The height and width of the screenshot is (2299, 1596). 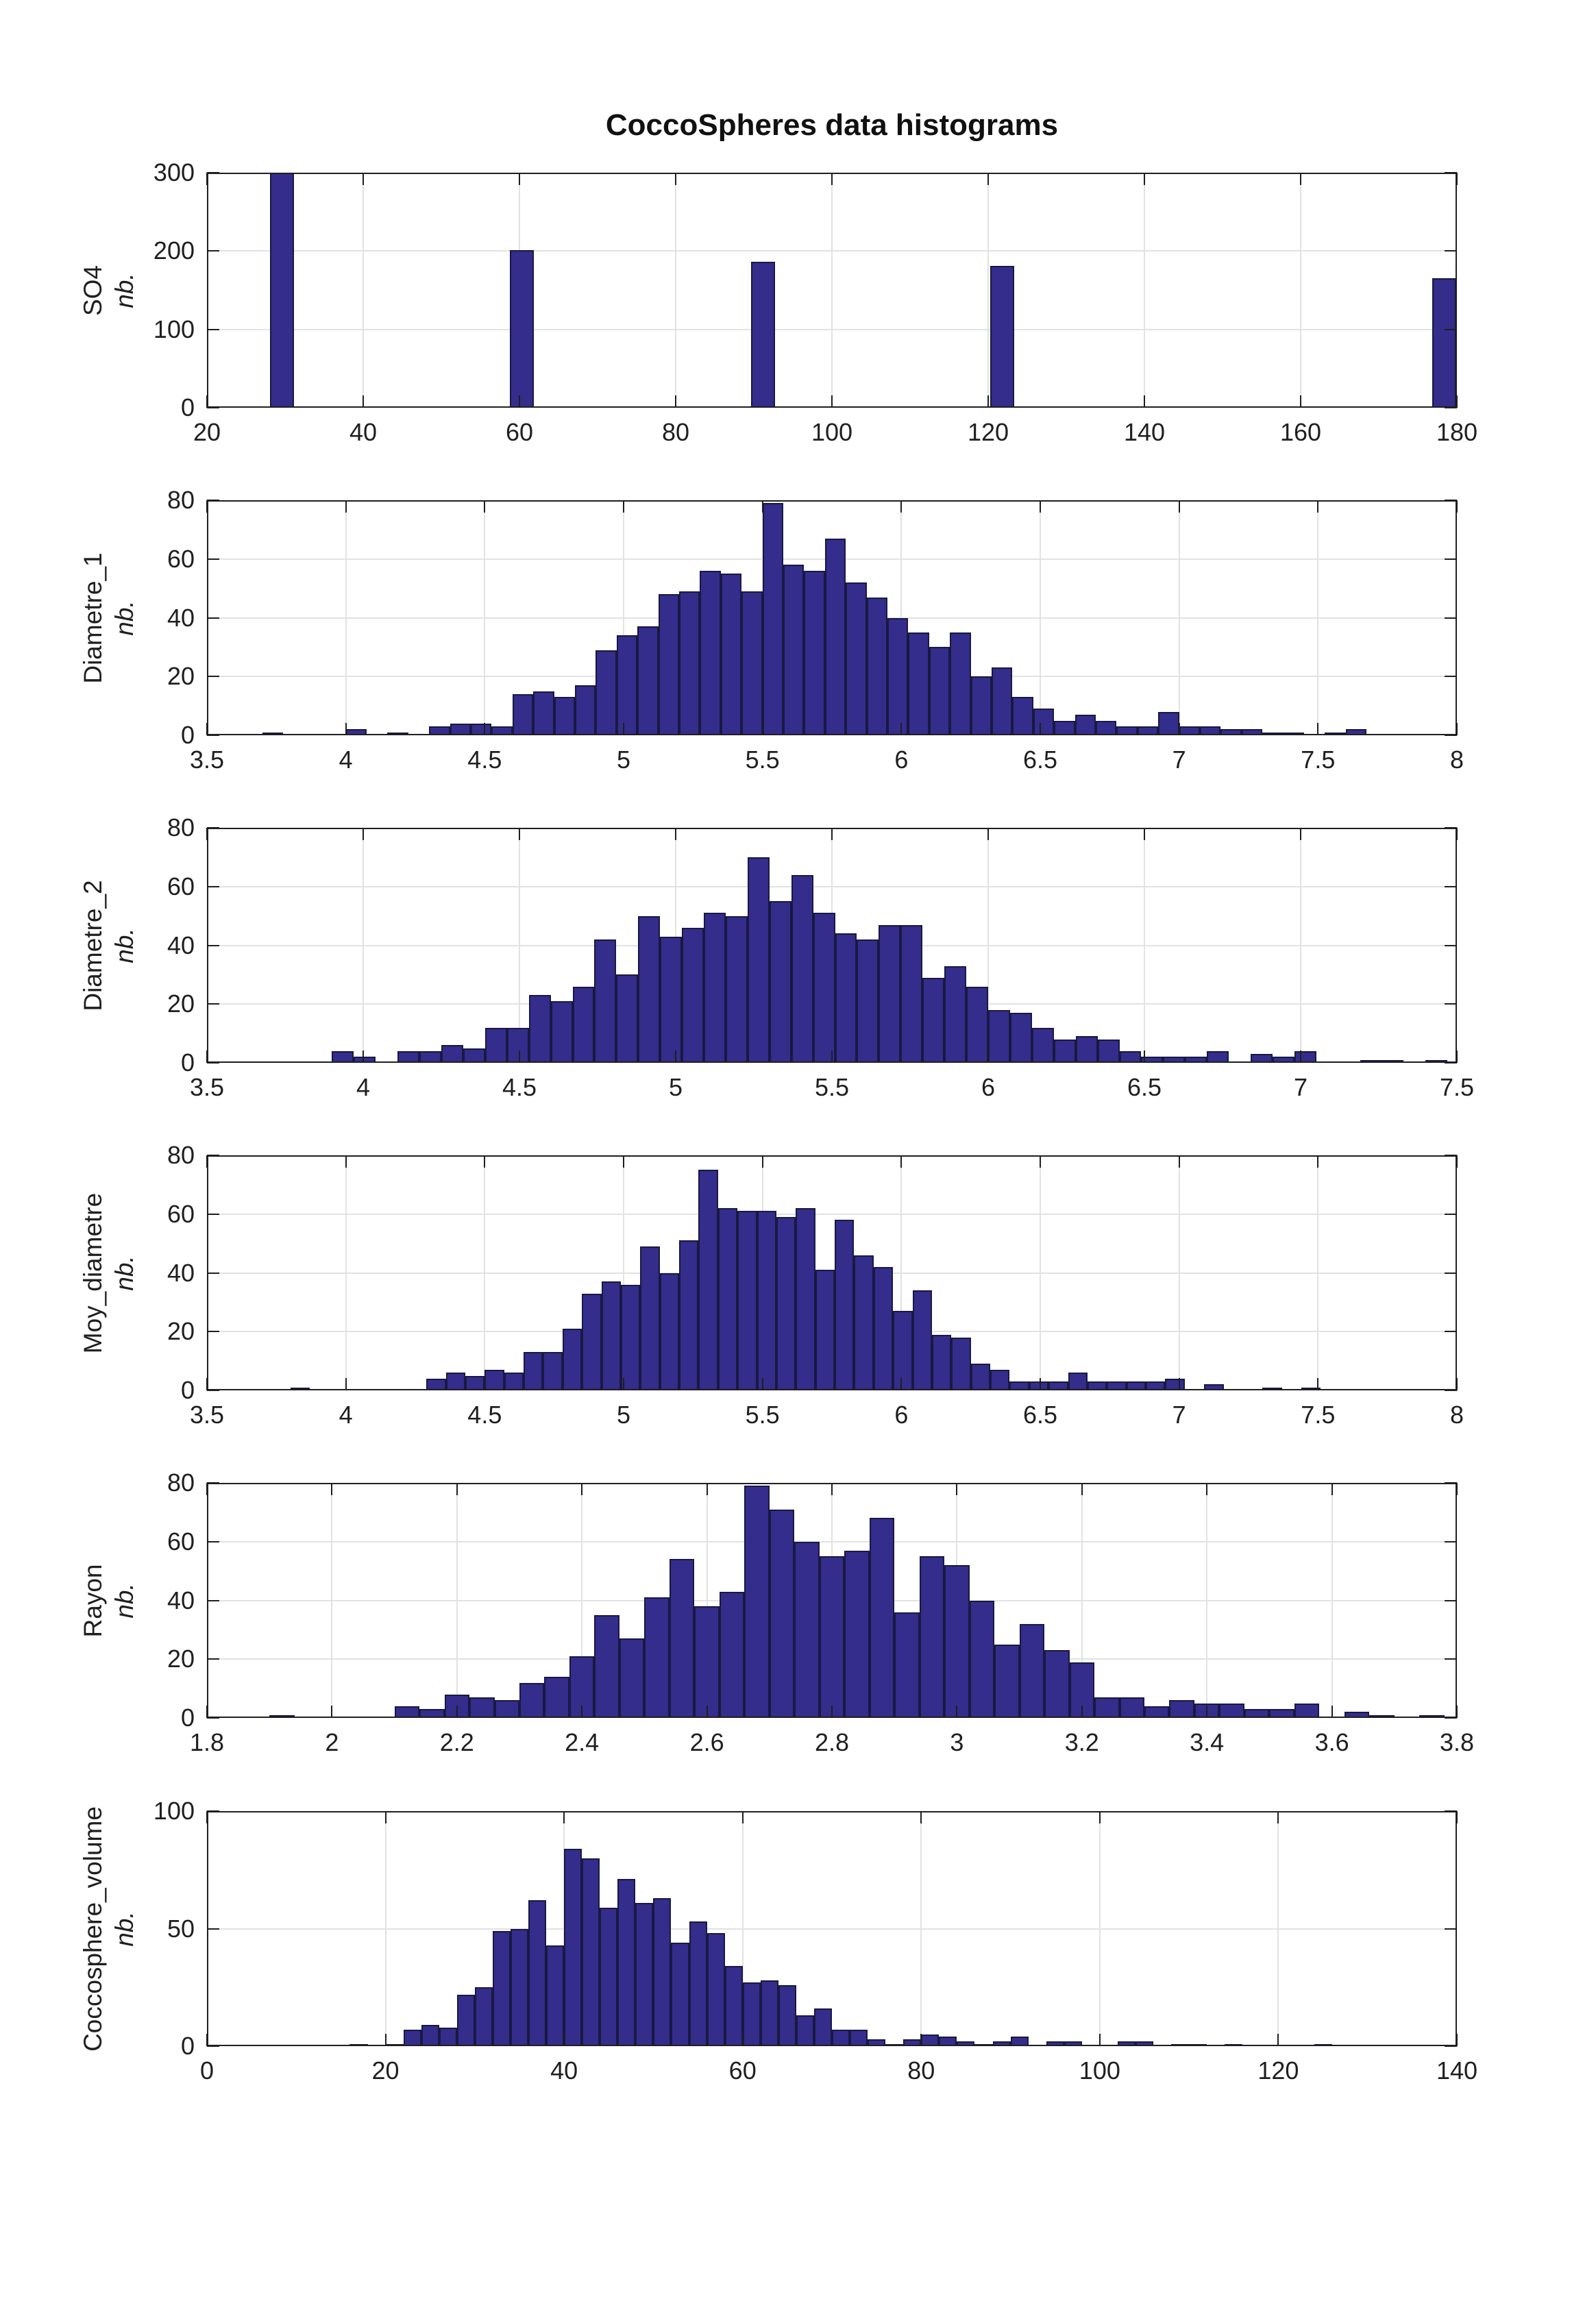 What do you see at coordinates (1179, 760) in the screenshot?
I see `x-tick-label: 7` at bounding box center [1179, 760].